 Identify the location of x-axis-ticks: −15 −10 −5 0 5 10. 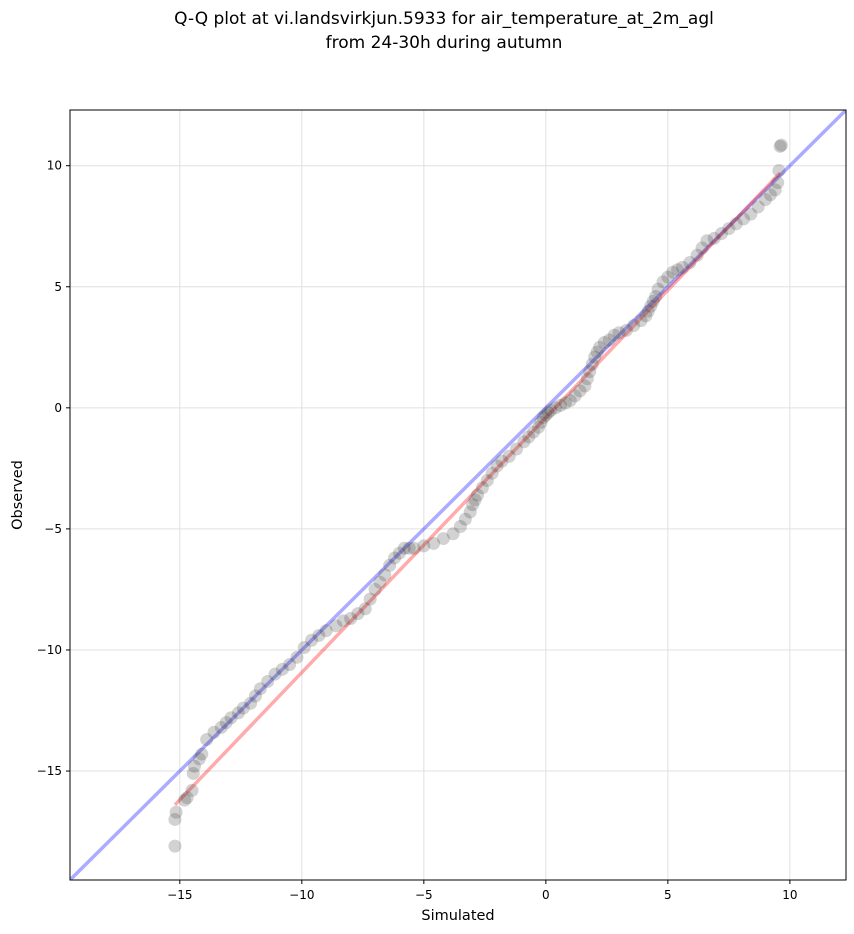
(482, 891).